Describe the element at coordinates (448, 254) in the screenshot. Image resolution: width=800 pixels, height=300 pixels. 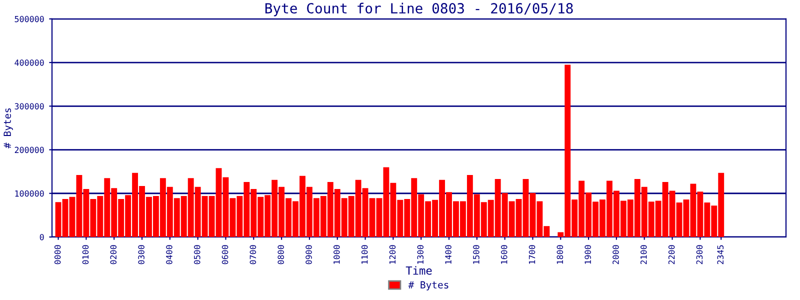
I see `x-tick-label: 1400` at that location.